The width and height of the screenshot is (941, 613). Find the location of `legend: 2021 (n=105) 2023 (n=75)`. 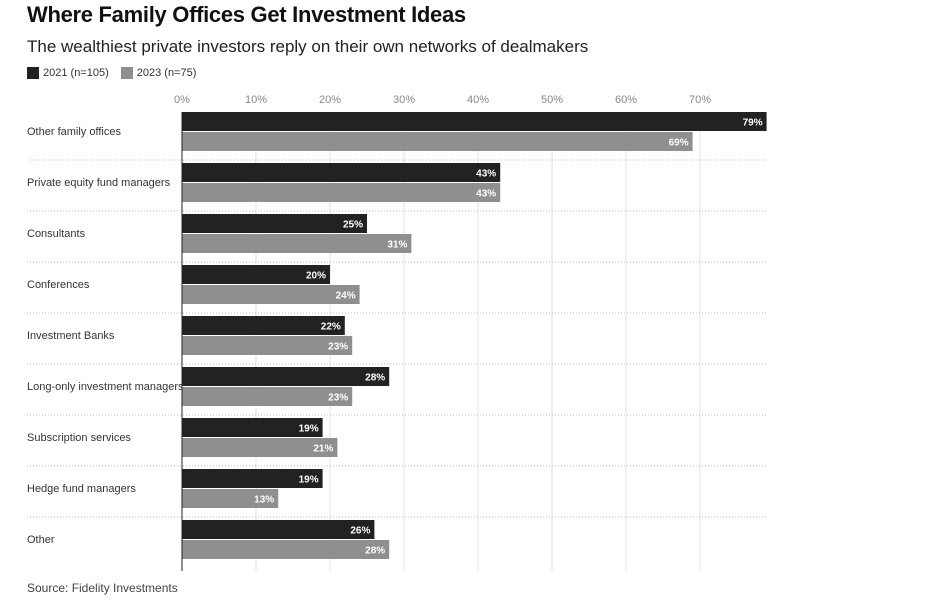

legend: 2021 (n=105) 2023 (n=75) is located at coordinates (117, 73).